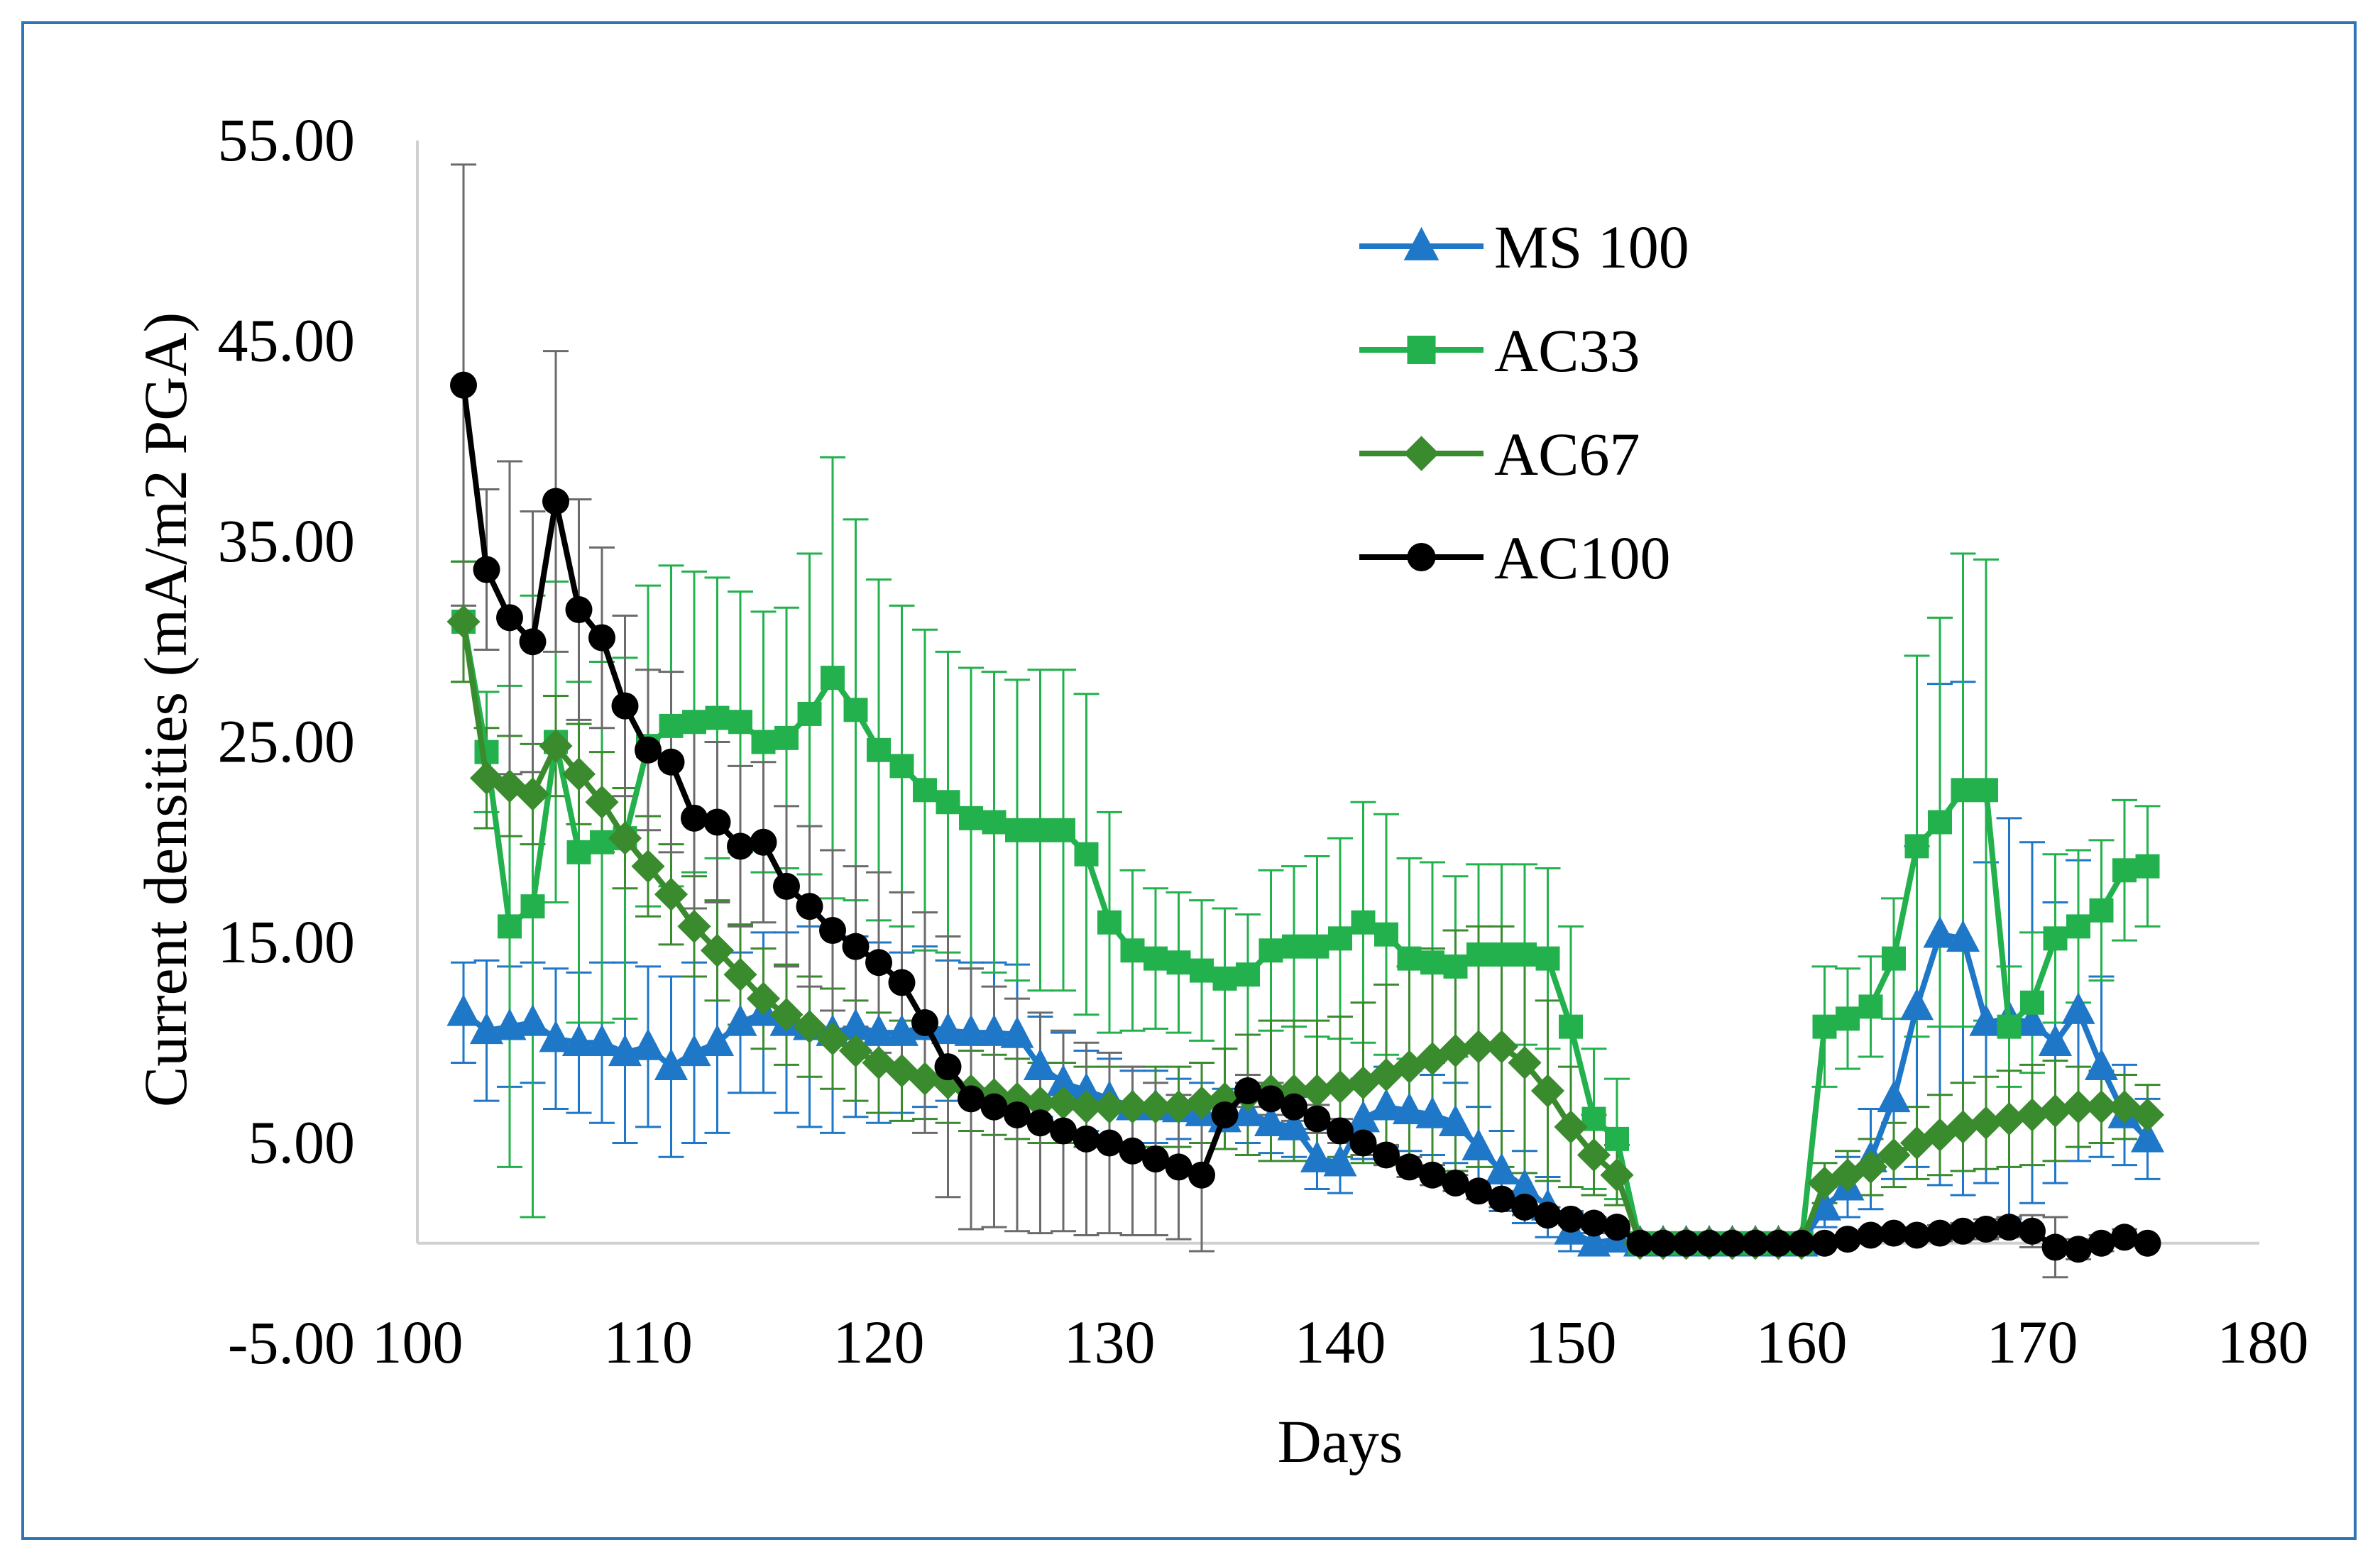 This screenshot has width=2380, height=1567. I want to click on legend-label-ac33: AC33, so click(1567, 351).